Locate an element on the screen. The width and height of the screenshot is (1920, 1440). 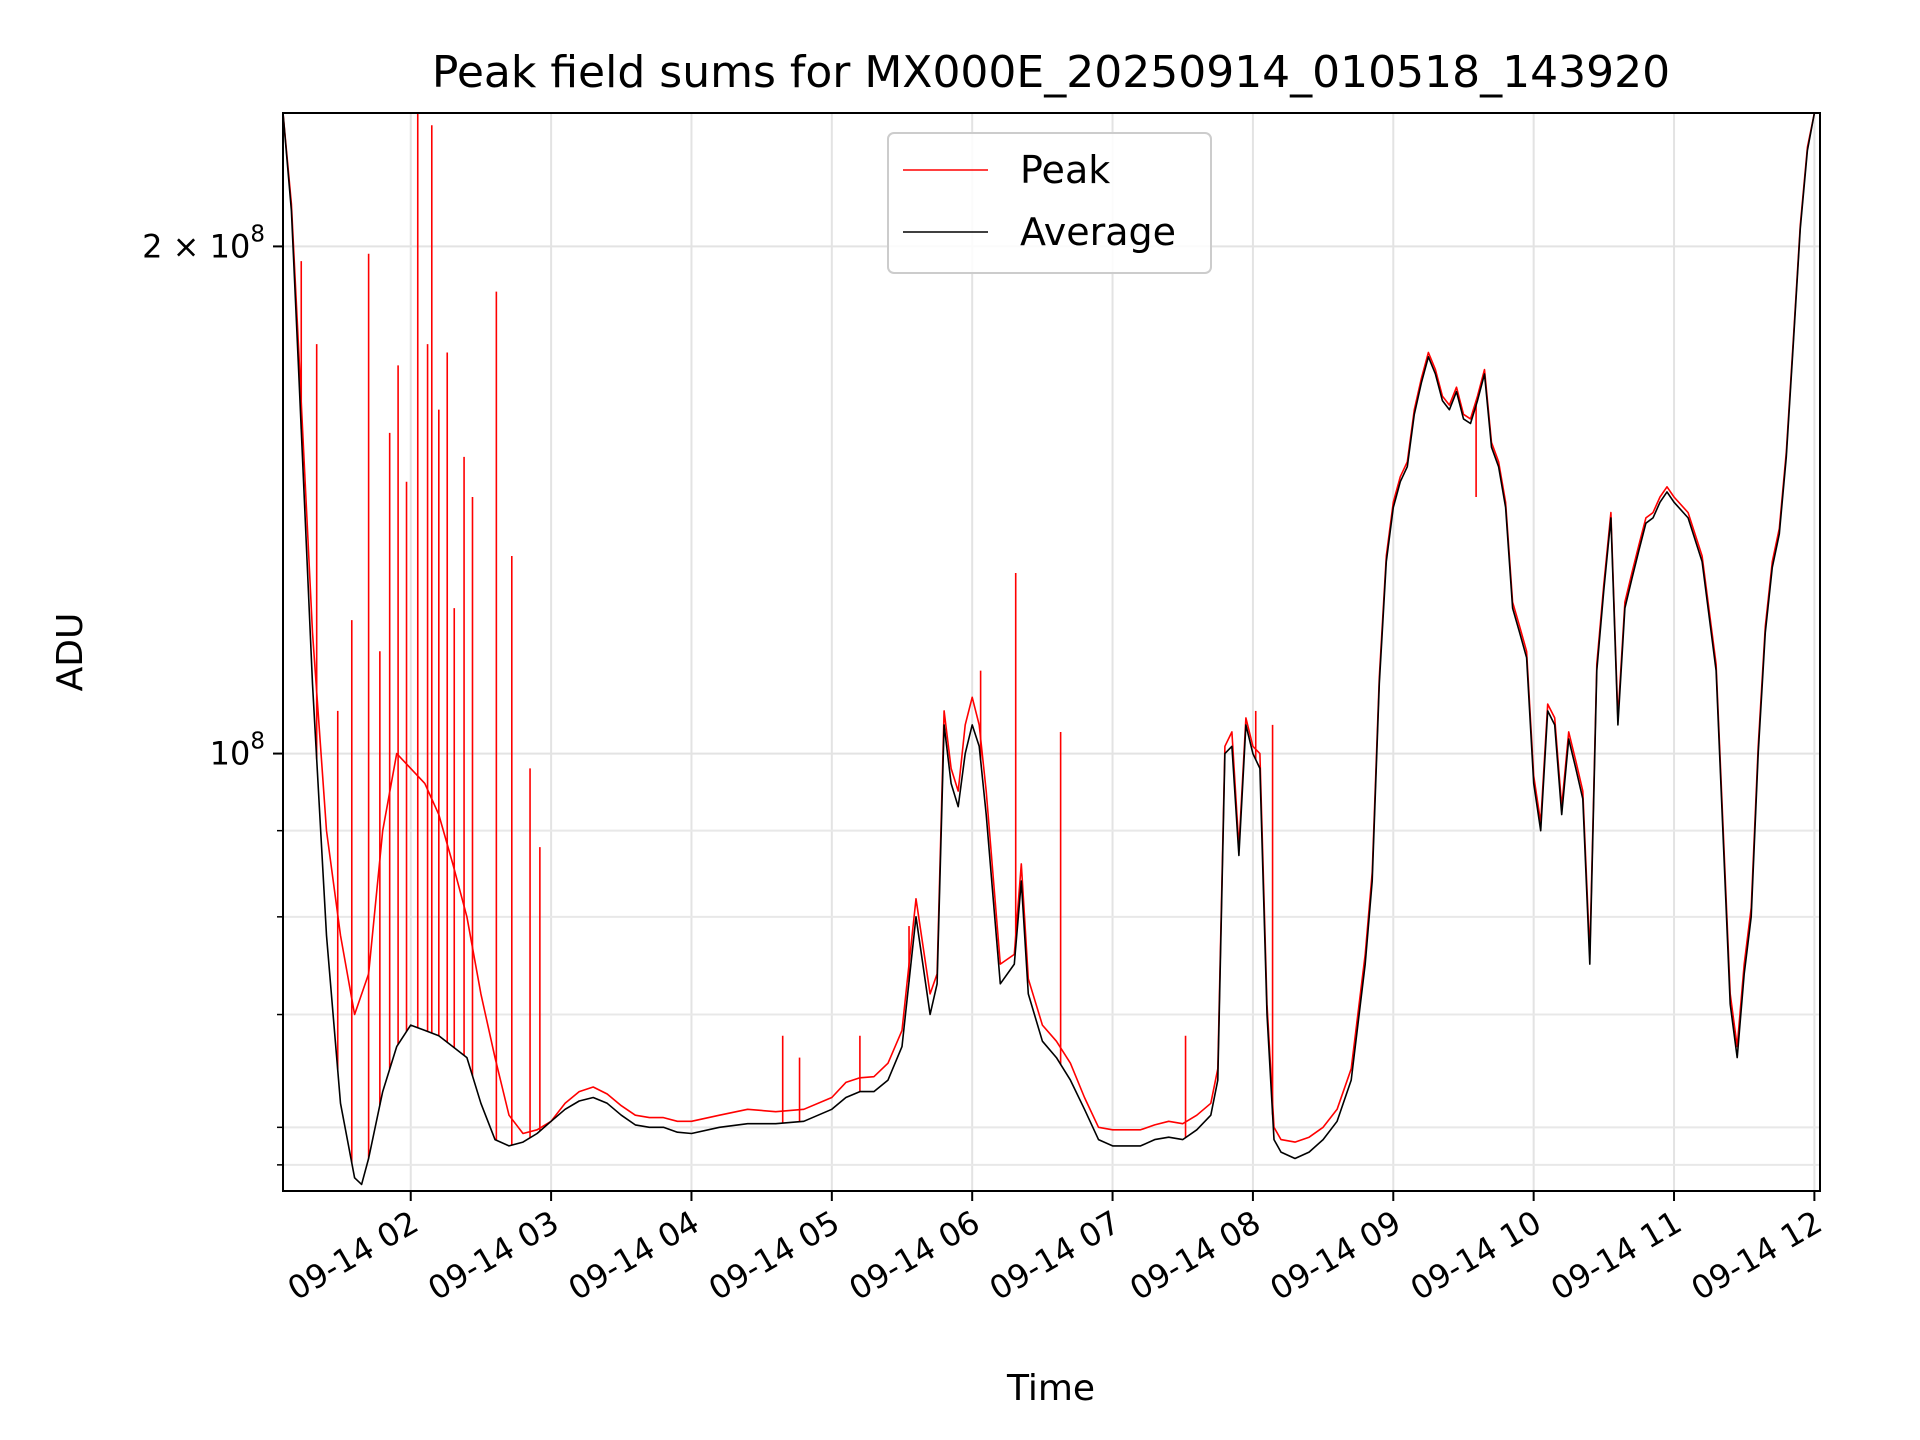
y-tick-label: 108 is located at coordinates (237, 751).